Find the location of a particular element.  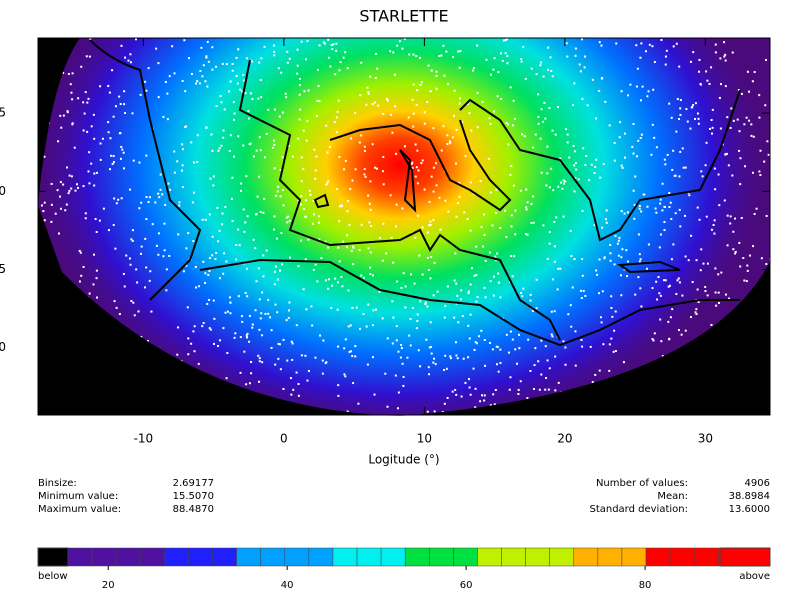

x-tick-label: 20 is located at coordinates (564, 439).